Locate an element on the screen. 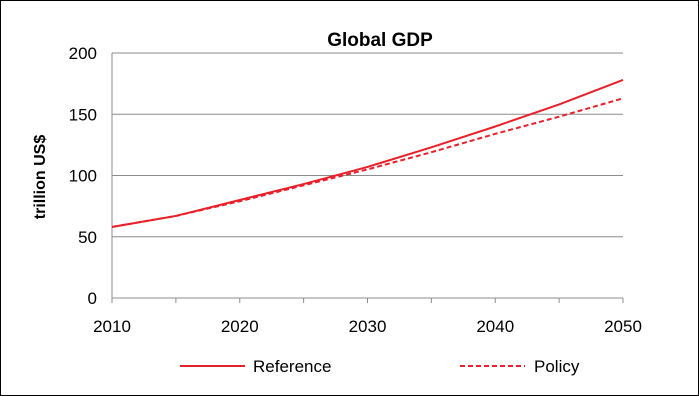  x-tick-label-2050: 2050 is located at coordinates (623, 326).